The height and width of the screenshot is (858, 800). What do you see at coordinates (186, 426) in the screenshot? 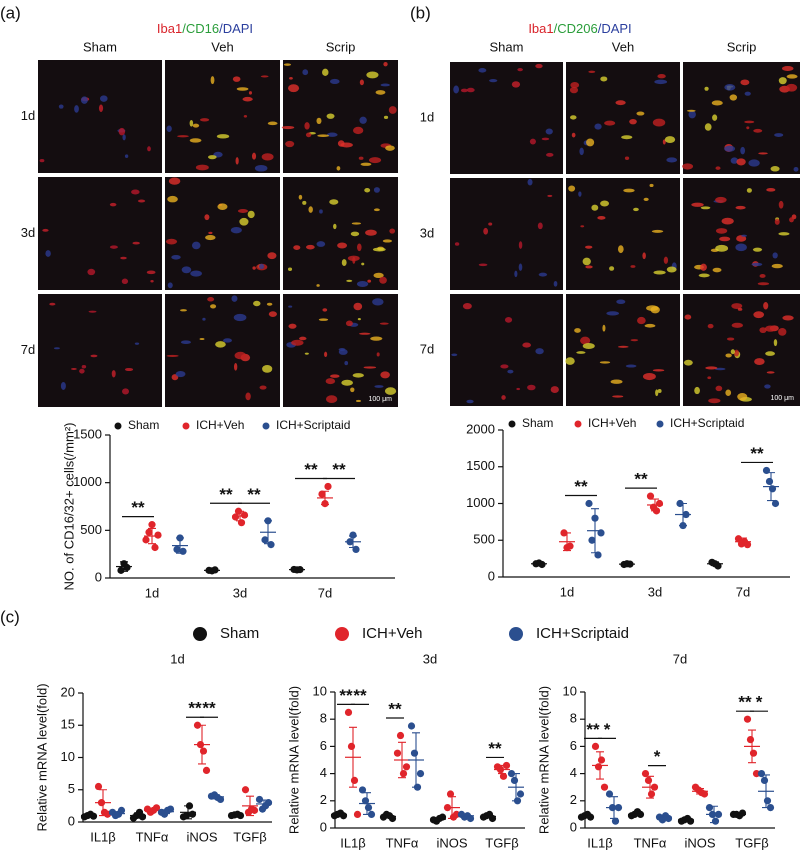
I see `legend-marker` at bounding box center [186, 426].